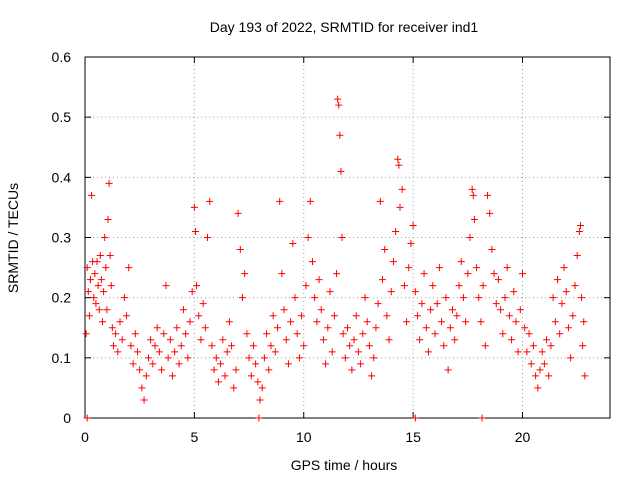 Image resolution: width=640 pixels, height=480 pixels. Describe the element at coordinates (62, 358) in the screenshot. I see `y-tick-label: 0.1` at that location.